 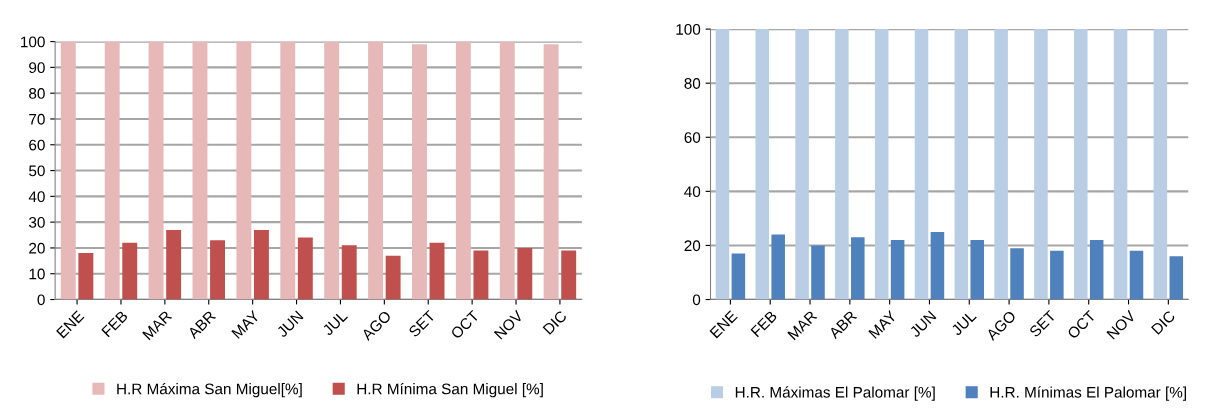 What do you see at coordinates (1088, 393) in the screenshot?
I see `legend-label: H.R. Mínimas El Palomar [%]` at bounding box center [1088, 393].